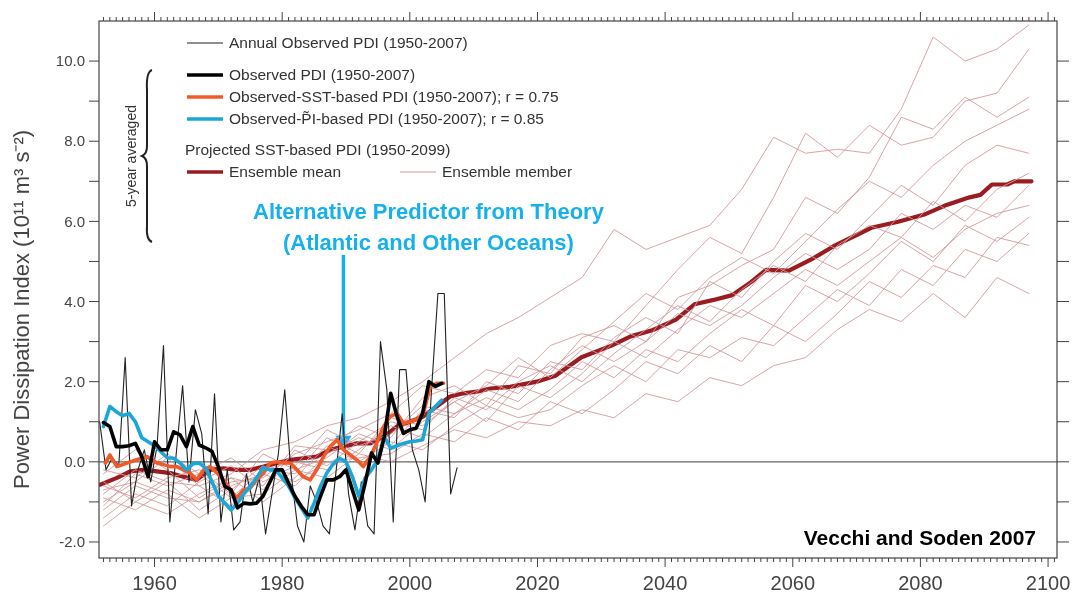 This screenshot has width=1080, height=601. What do you see at coordinates (429, 227) in the screenshot?
I see `annotation: Alternative Predictor from Theory (Atlantic and Other Oceans)` at bounding box center [429, 227].